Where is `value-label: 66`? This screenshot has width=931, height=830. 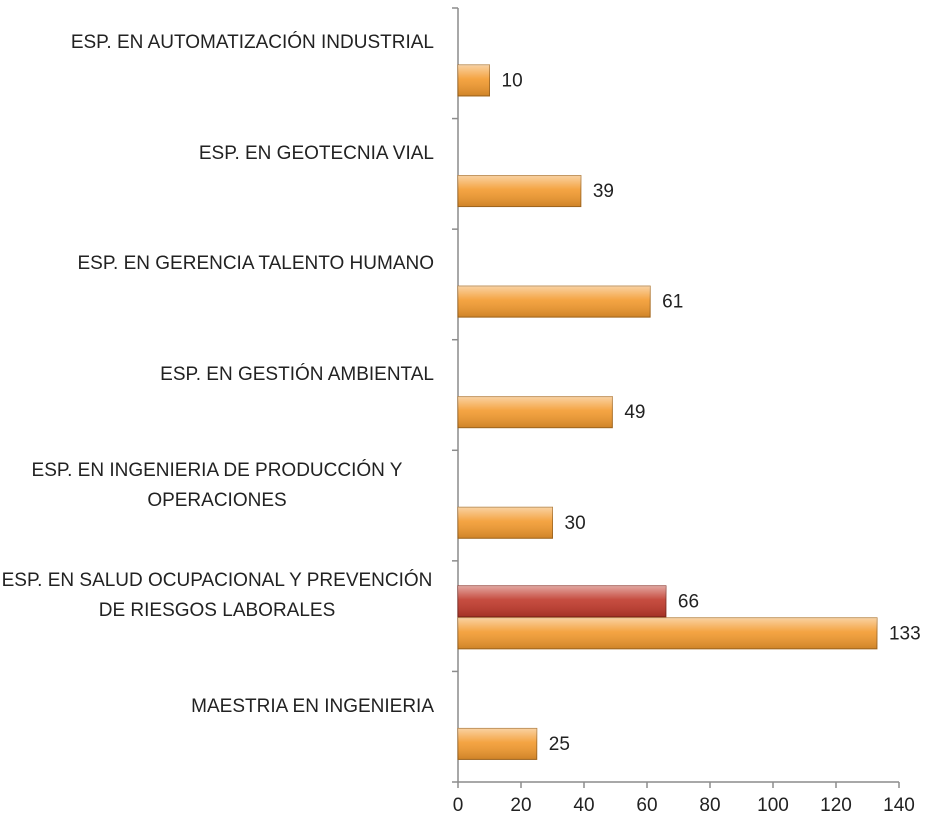 value-label: 66 is located at coordinates (688, 601).